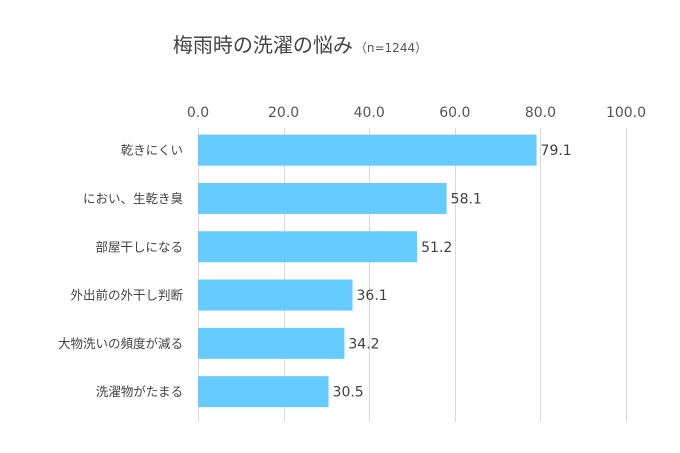 The height and width of the screenshot is (453, 680). What do you see at coordinates (120, 343) in the screenshot?
I see `category-label: 大物洗いの頻度が減る` at bounding box center [120, 343].